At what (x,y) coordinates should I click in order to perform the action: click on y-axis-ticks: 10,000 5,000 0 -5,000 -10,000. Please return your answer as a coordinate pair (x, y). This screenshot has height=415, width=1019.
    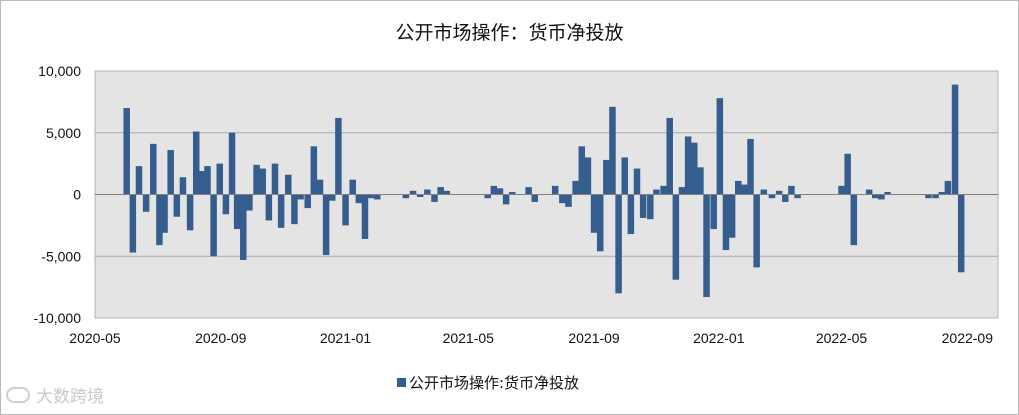
    Looking at the image, I should click on (58, 194).